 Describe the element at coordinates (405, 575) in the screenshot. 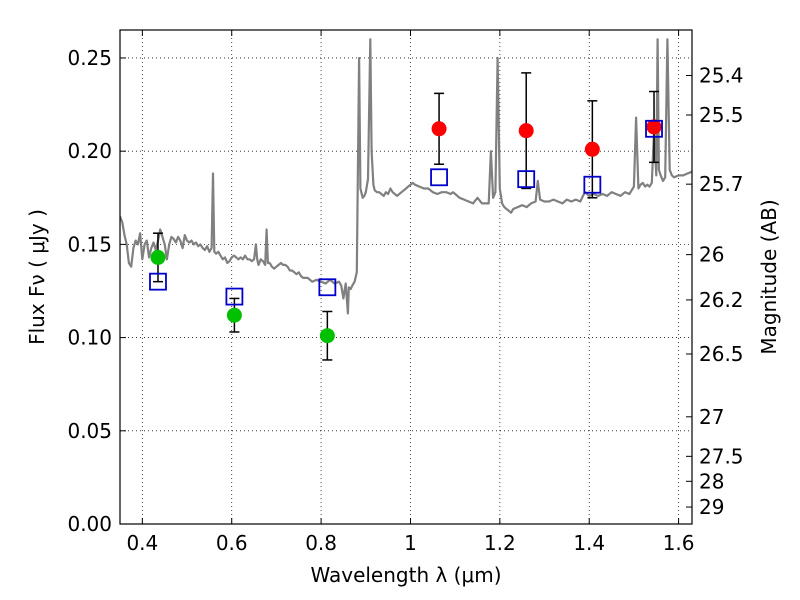

I see `x-axis-label: Wavelength λ (μm)` at that location.